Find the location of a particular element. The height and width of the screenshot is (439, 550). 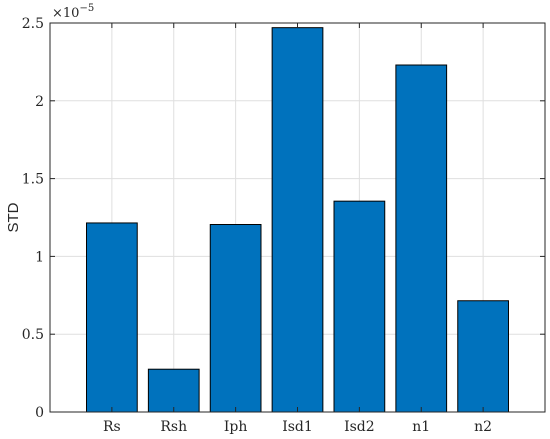

y-exponent-label: ×10⁻⁵ is located at coordinates (73, 12).